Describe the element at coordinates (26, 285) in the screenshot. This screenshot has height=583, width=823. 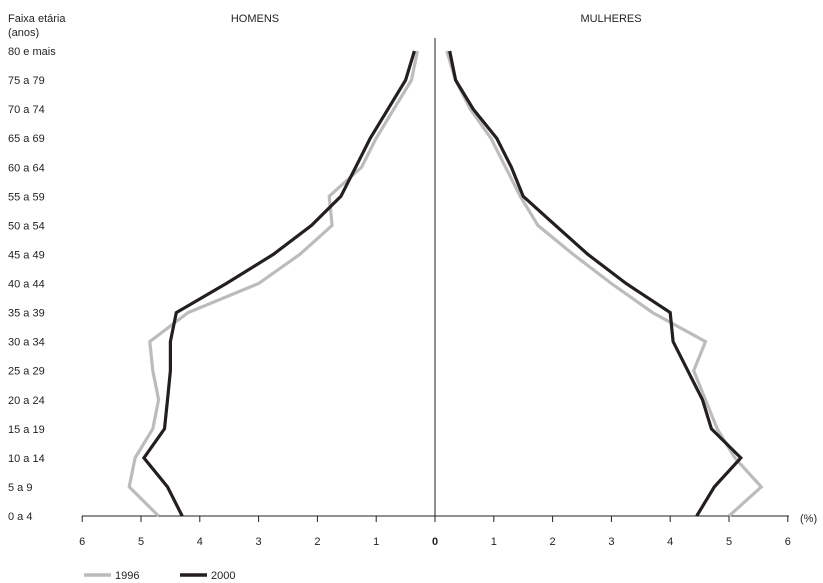
I see `age-group-label: 40 a 44` at that location.